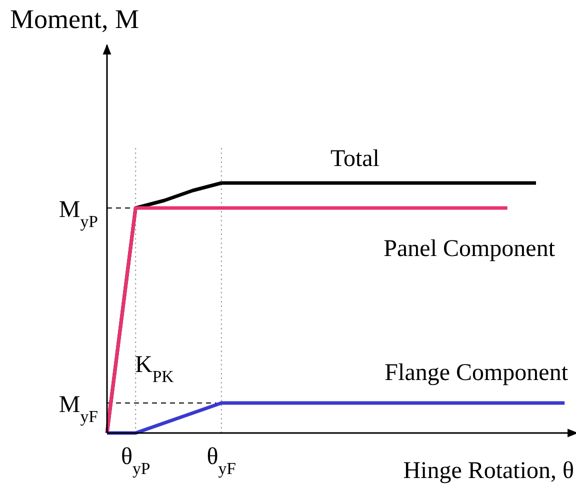 Image resolution: width=576 pixels, height=488 pixels. Describe the element at coordinates (476, 373) in the screenshot. I see `series-label: Flange Component` at that location.